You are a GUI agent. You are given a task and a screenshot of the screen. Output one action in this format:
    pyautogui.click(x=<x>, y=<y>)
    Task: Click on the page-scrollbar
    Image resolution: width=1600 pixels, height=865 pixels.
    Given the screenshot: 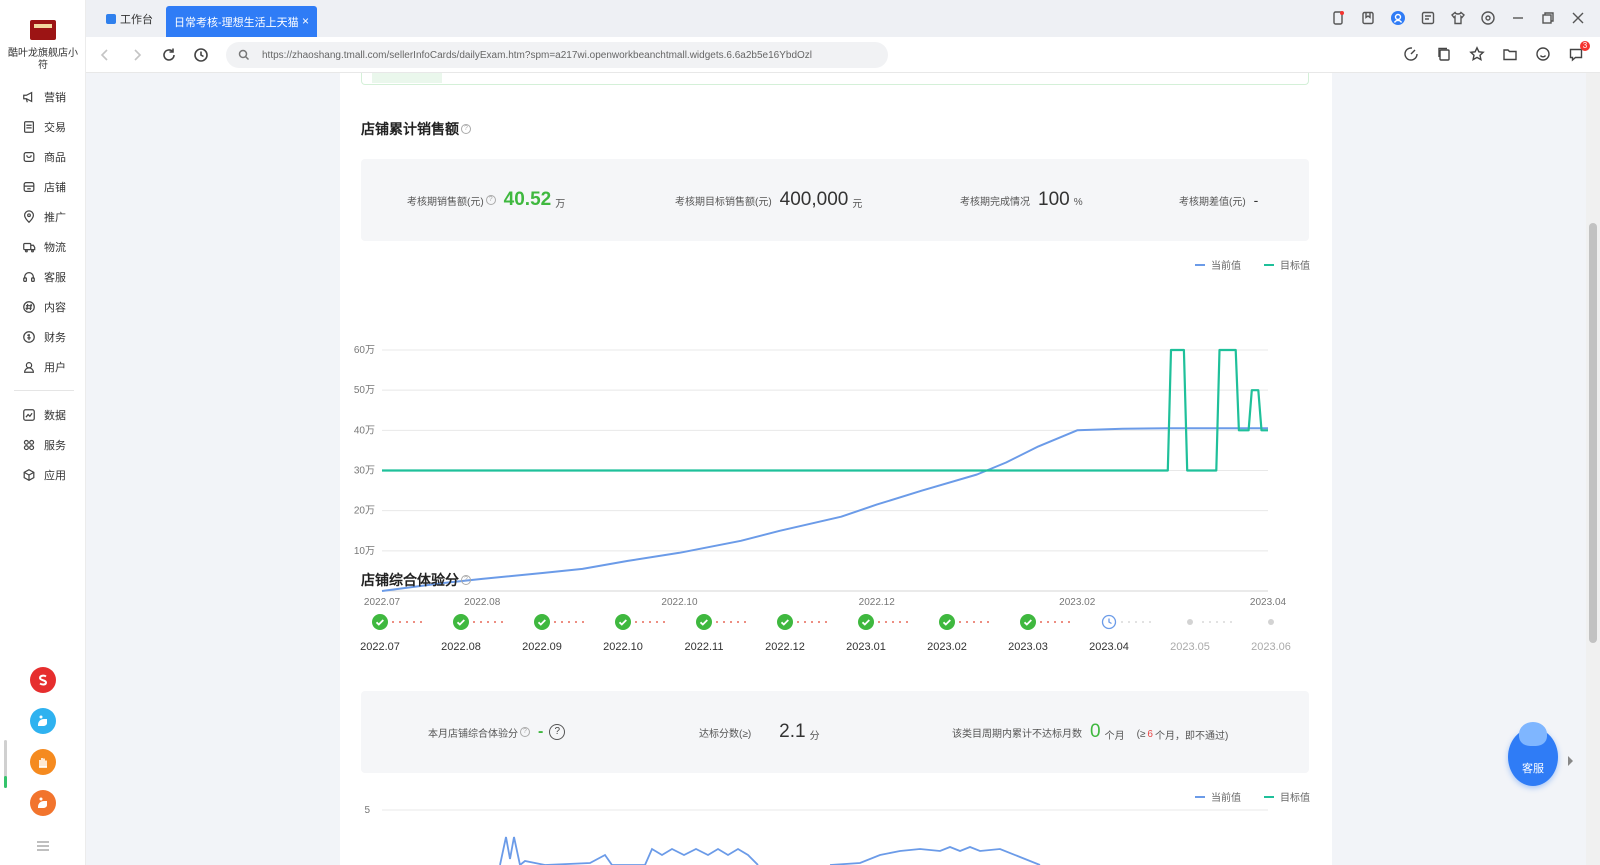 What is the action you would take?
    pyautogui.click(x=1593, y=469)
    